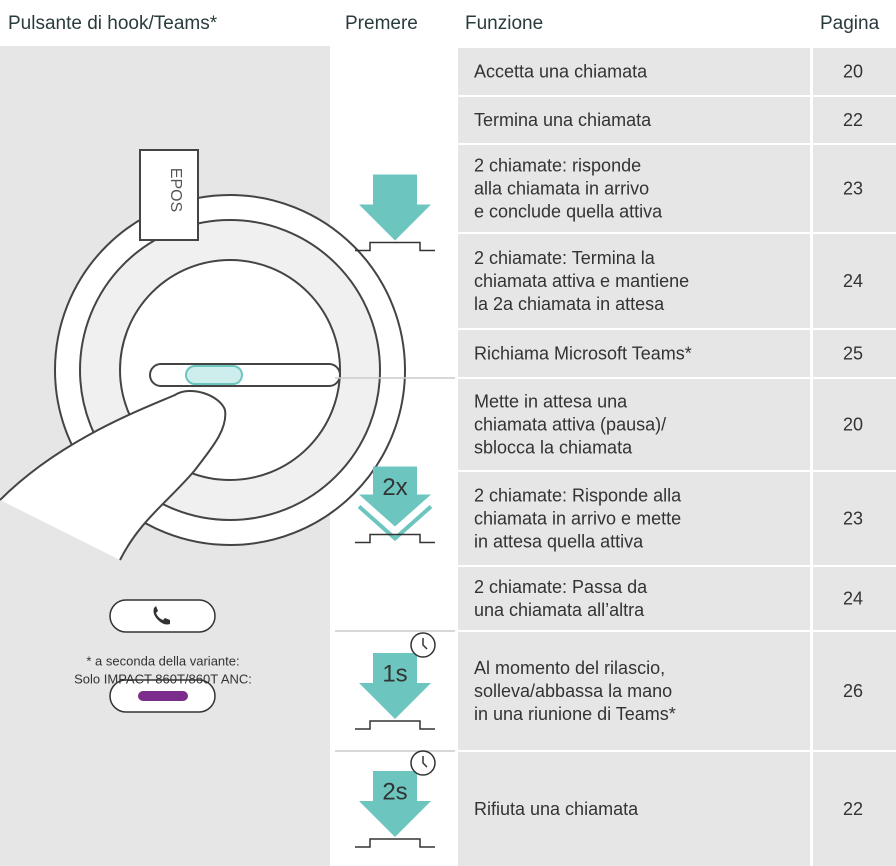 This screenshot has height=866, width=896. I want to click on function-text: Rifiuta una chiamata, so click(556, 809).